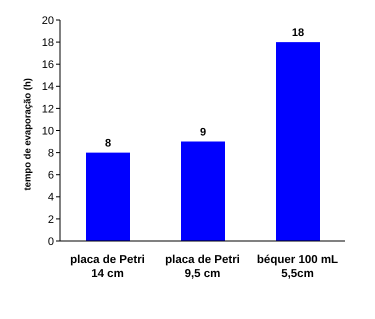  Describe the element at coordinates (51, 198) in the screenshot. I see `y-tick-label: 4` at that location.